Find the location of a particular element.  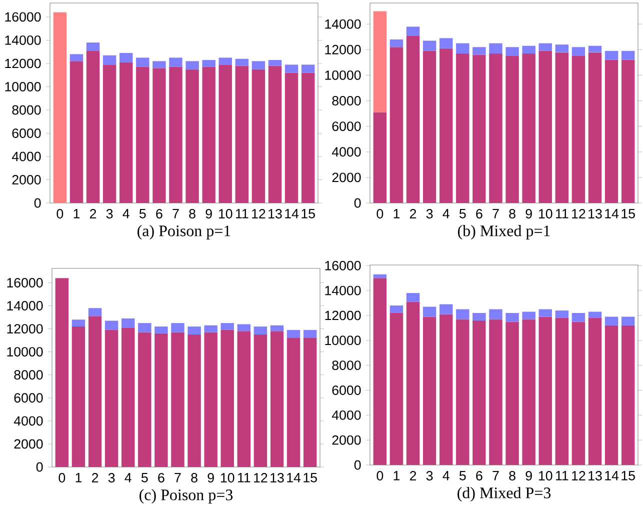

x-tick-label: 6 is located at coordinates (479, 213).